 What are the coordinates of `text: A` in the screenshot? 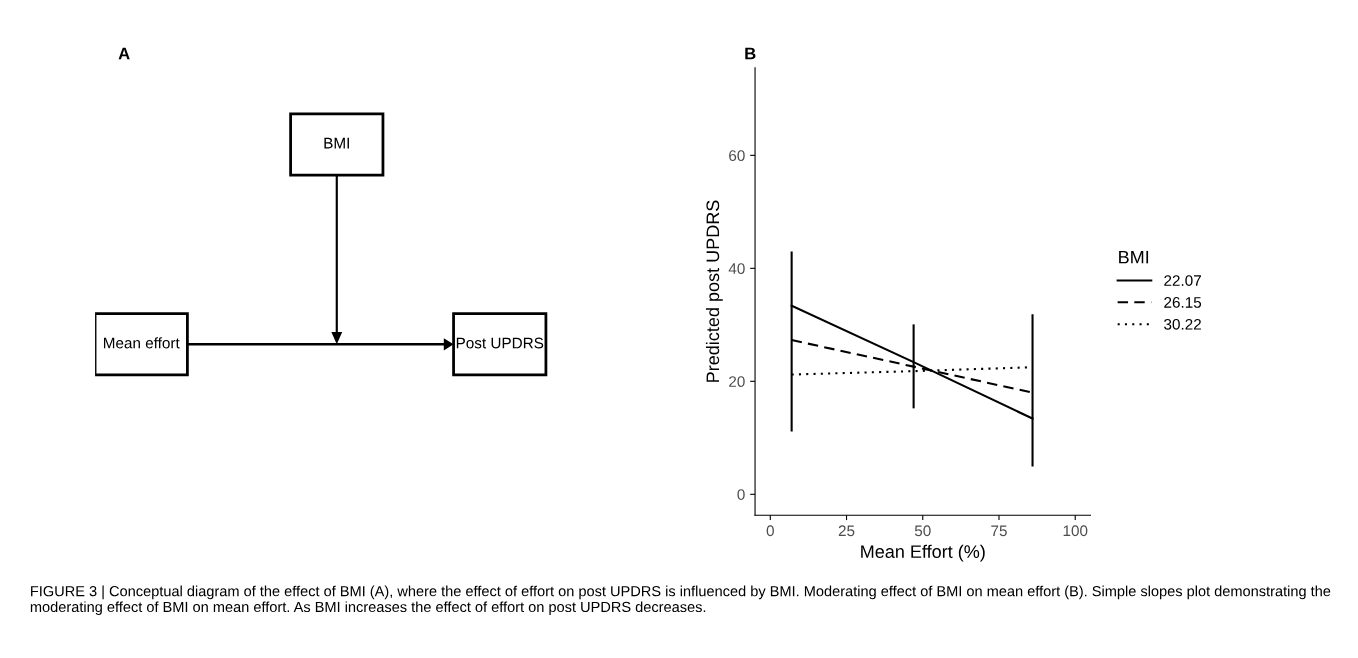 It's located at (124, 53).